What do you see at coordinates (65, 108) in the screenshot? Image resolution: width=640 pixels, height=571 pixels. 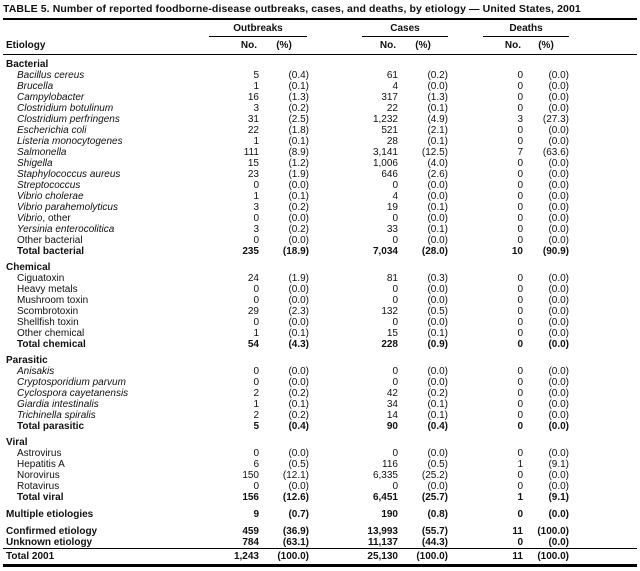 I see `etiology-name-italic: Clostridium botulinum` at bounding box center [65, 108].